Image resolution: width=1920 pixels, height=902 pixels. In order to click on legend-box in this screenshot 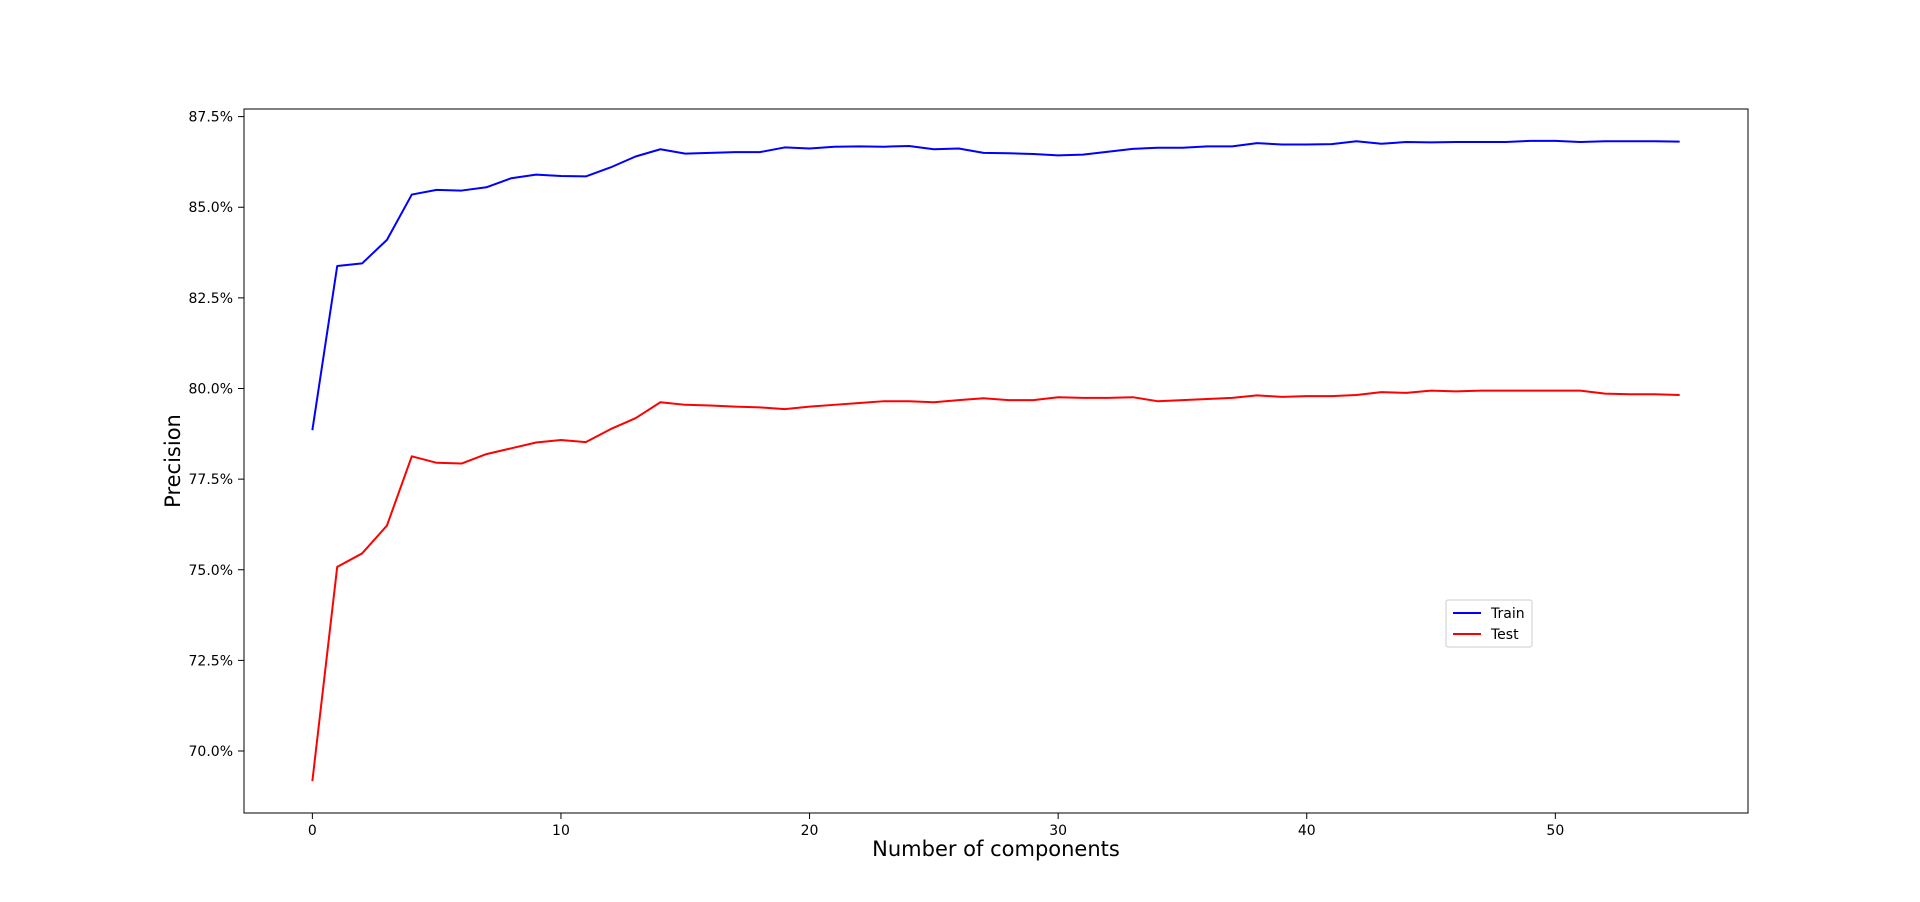, I will do `click(1489, 623)`.